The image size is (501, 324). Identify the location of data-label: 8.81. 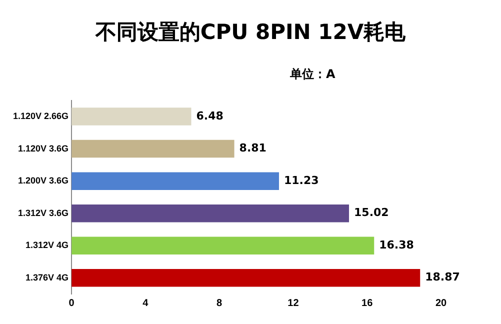
(252, 148).